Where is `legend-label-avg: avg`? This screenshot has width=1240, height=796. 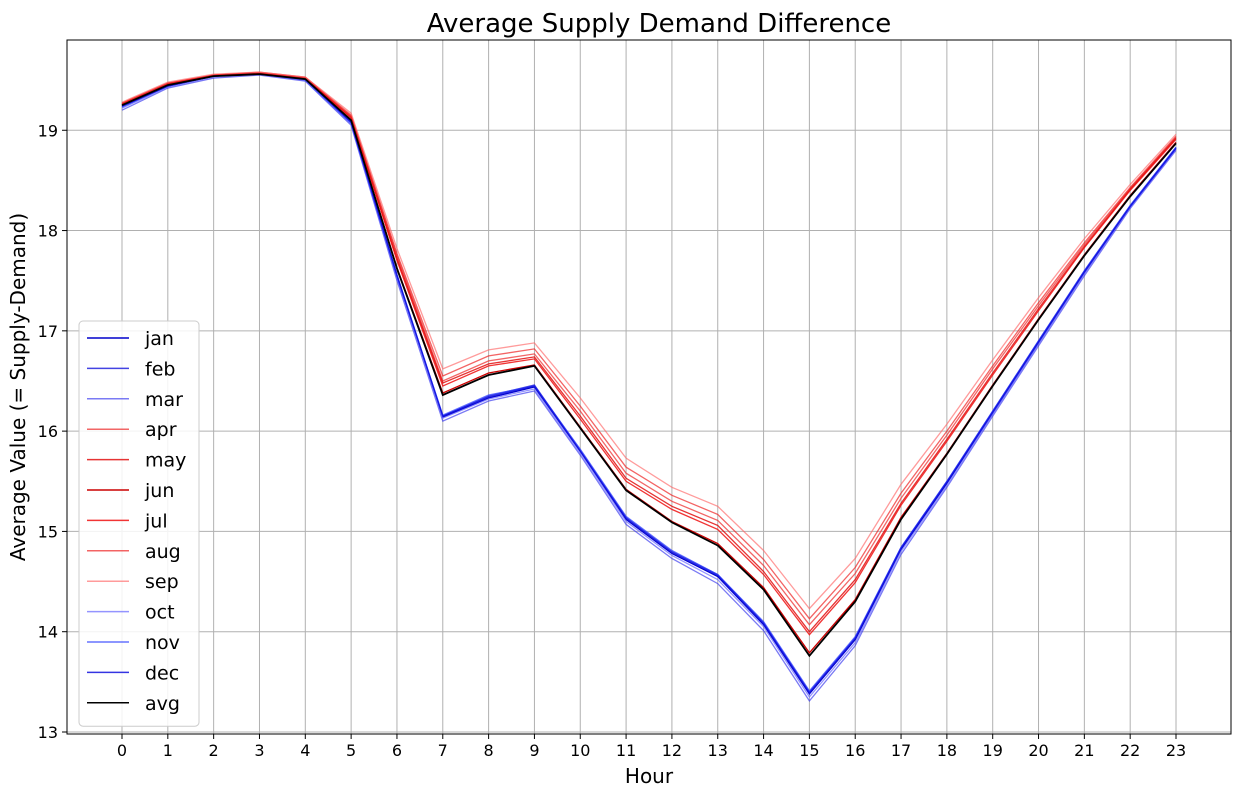
legend-label-avg: avg is located at coordinates (162, 704).